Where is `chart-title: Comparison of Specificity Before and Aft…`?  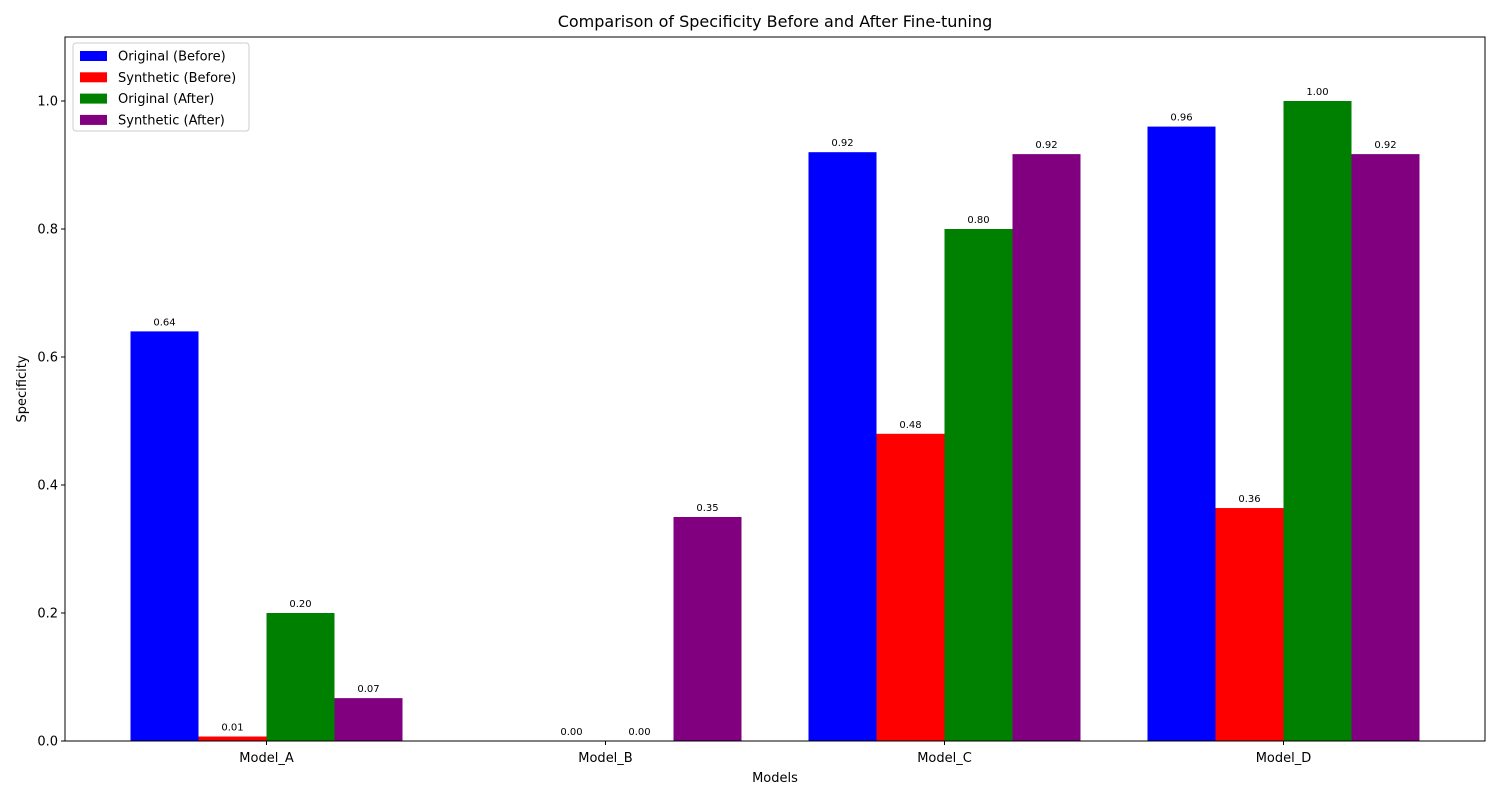 chart-title: Comparison of Specificity Before and Aft… is located at coordinates (775, 21).